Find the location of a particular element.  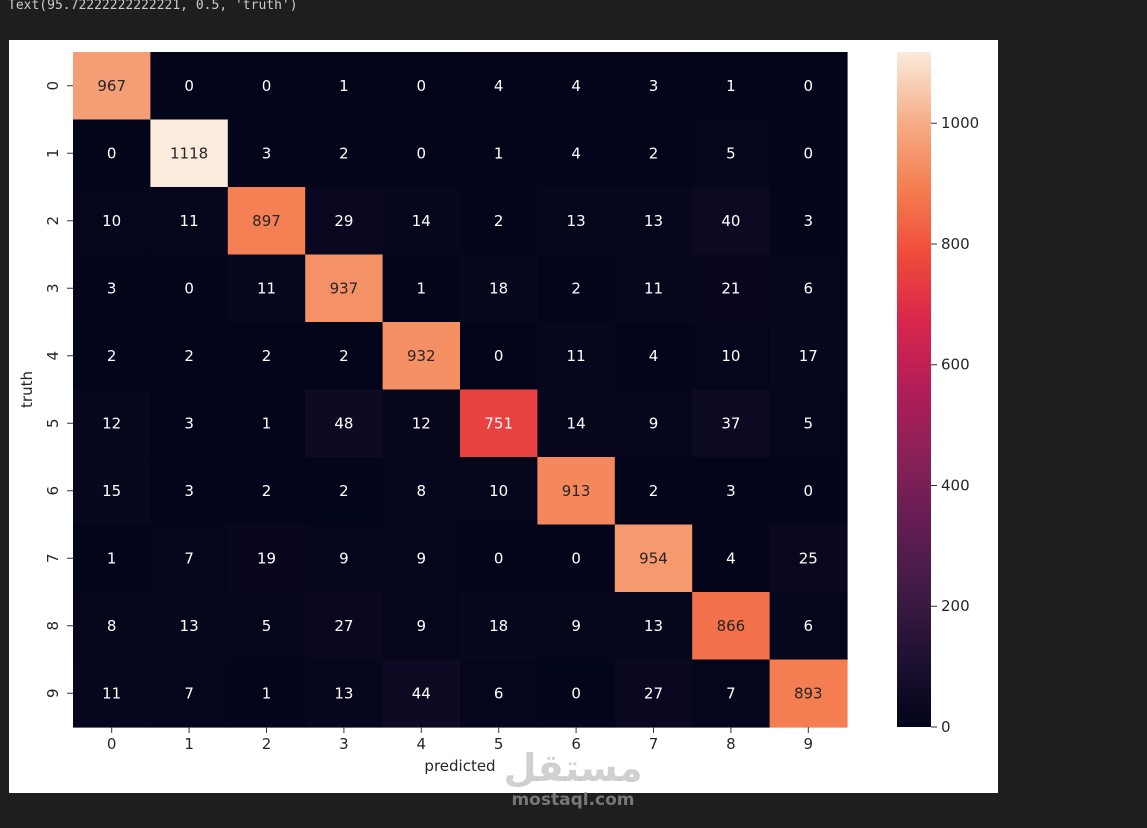

cell-value-label: 17 is located at coordinates (808, 356).